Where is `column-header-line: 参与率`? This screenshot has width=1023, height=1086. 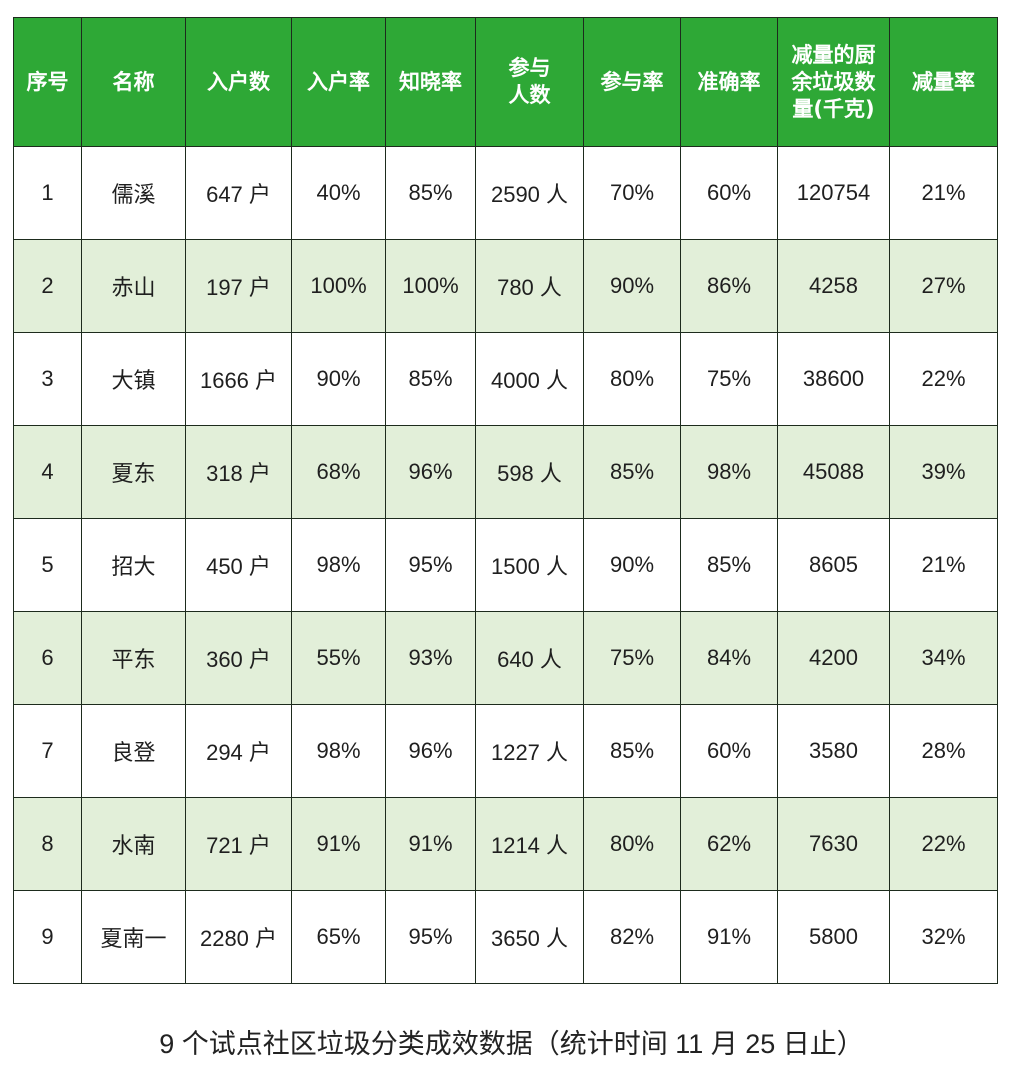 column-header-line: 参与率 is located at coordinates (632, 81).